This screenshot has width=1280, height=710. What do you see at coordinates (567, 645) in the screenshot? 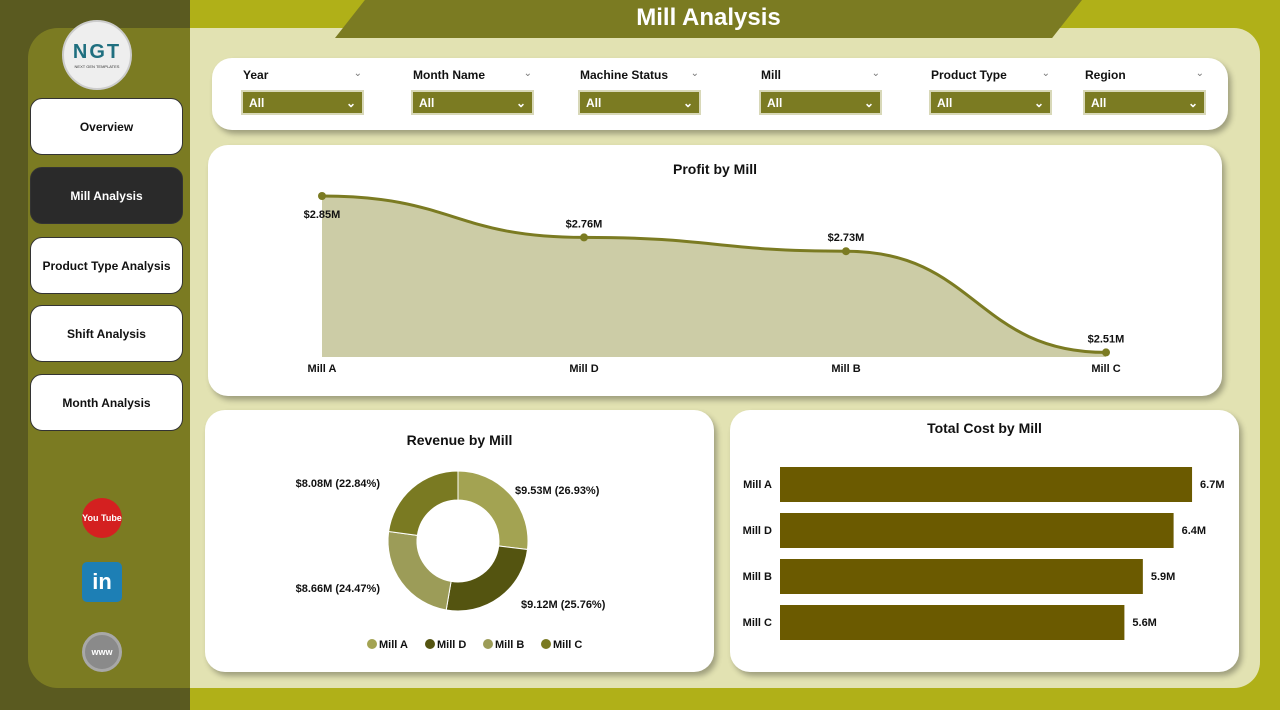
I see `legend-label: Mill C` at bounding box center [567, 645].